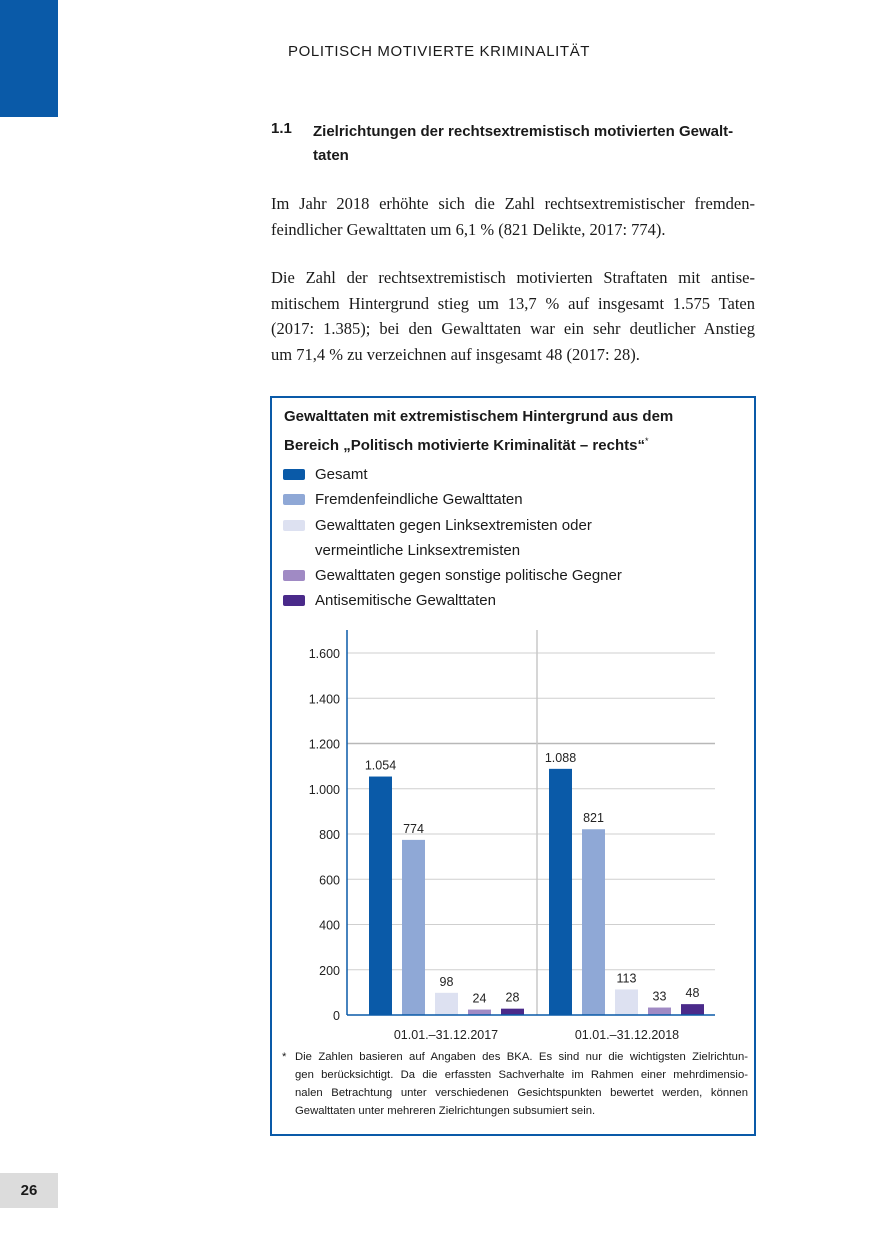  I want to click on x-tick-label: 01.01.–31.12.2017, so click(446, 1035).